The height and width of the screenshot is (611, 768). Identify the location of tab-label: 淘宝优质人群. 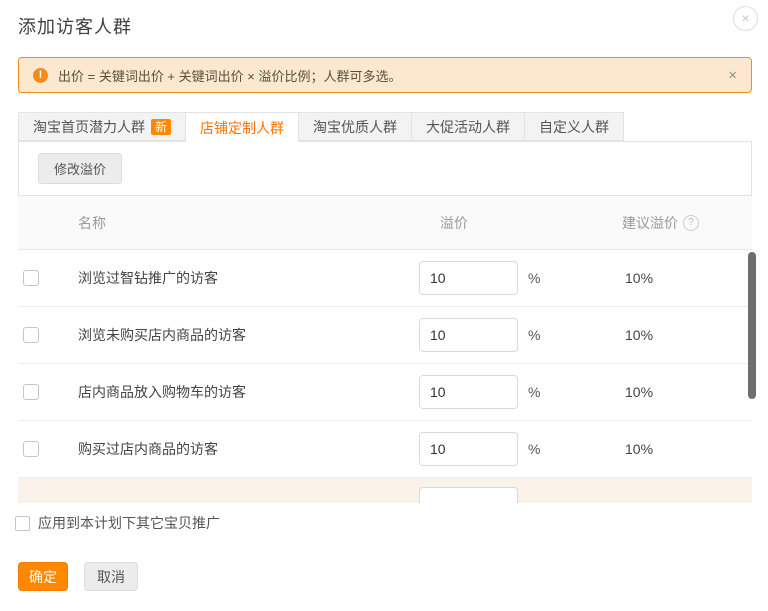
(355, 126).